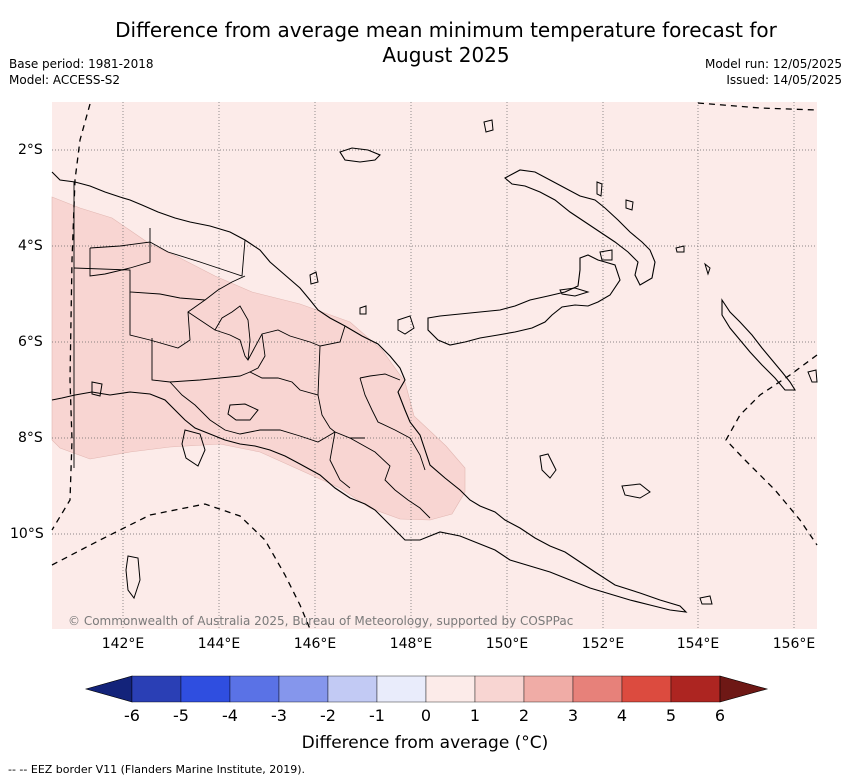  What do you see at coordinates (446, 55) in the screenshot?
I see `title-line-2: August 2025` at bounding box center [446, 55].